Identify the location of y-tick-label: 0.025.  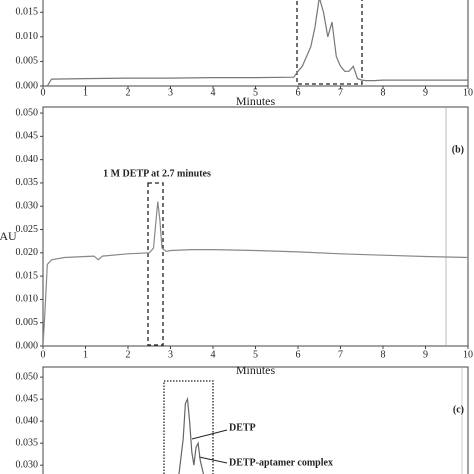
(27, 229).